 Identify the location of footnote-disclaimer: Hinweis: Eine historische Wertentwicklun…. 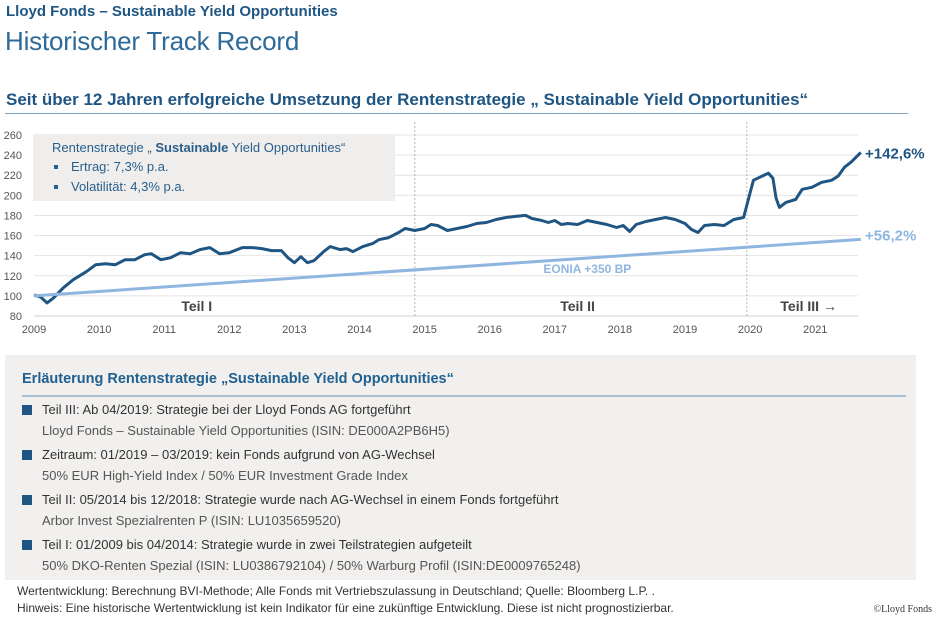
(345, 608).